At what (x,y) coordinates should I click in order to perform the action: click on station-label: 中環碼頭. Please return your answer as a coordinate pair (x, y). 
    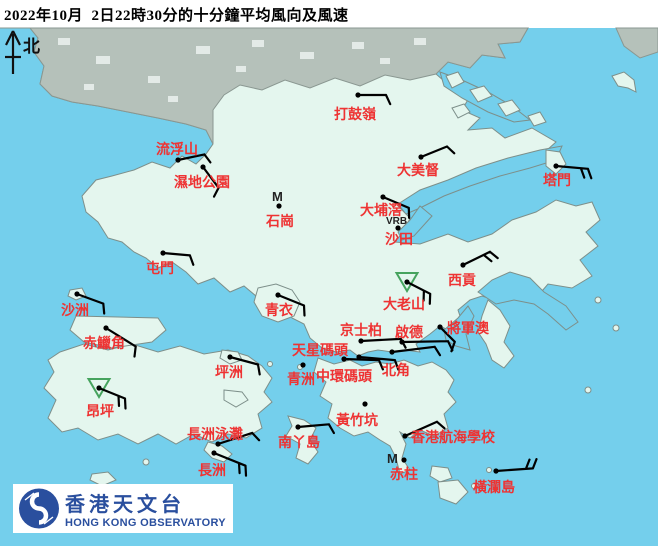
    Looking at the image, I should click on (344, 376).